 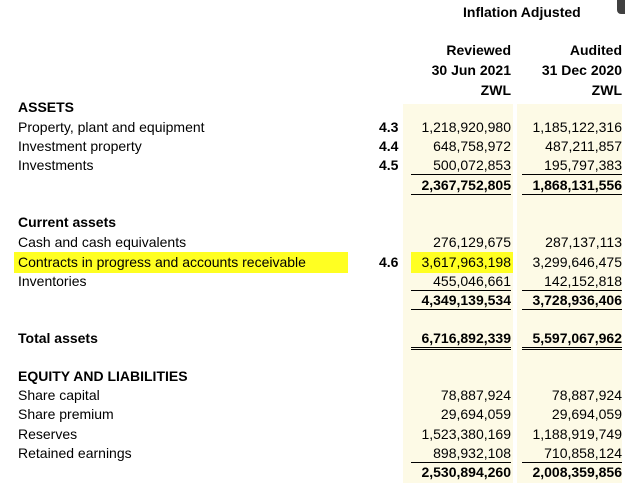 What do you see at coordinates (466, 472) in the screenshot?
I see `subtotal-2021: 2,530,894,260` at bounding box center [466, 472].